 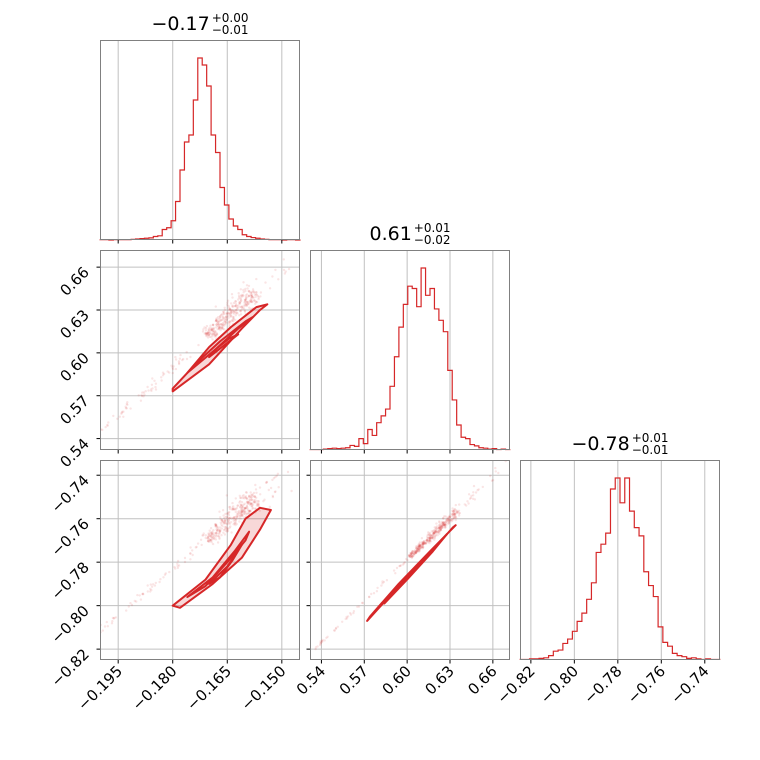 What do you see at coordinates (200, 350) in the screenshot?
I see `panel-frame` at bounding box center [200, 350].